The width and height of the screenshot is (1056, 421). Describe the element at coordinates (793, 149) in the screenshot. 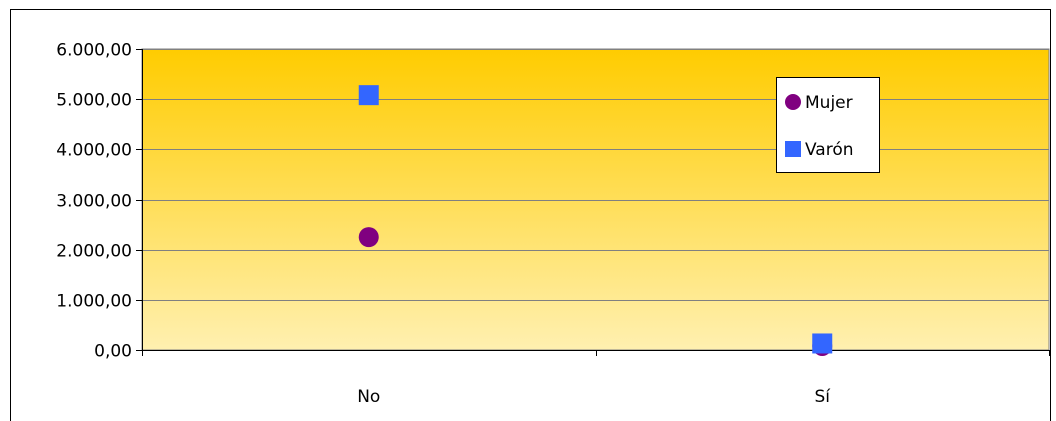

I see `legend-marker-varon` at that location.